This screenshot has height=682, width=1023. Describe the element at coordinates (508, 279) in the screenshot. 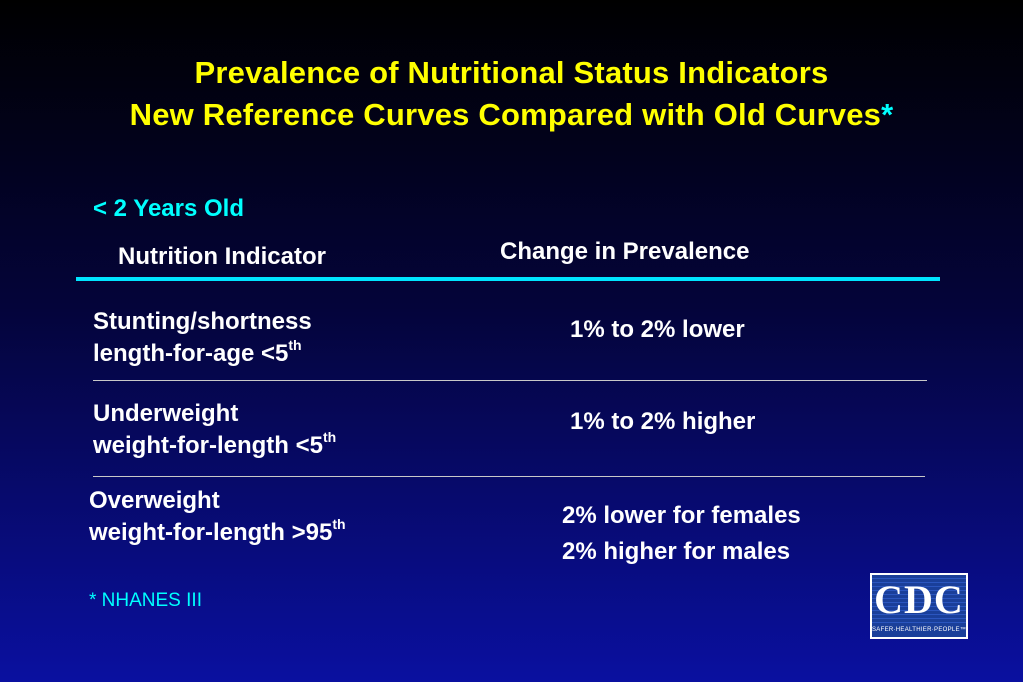

I see `header-divider` at that location.